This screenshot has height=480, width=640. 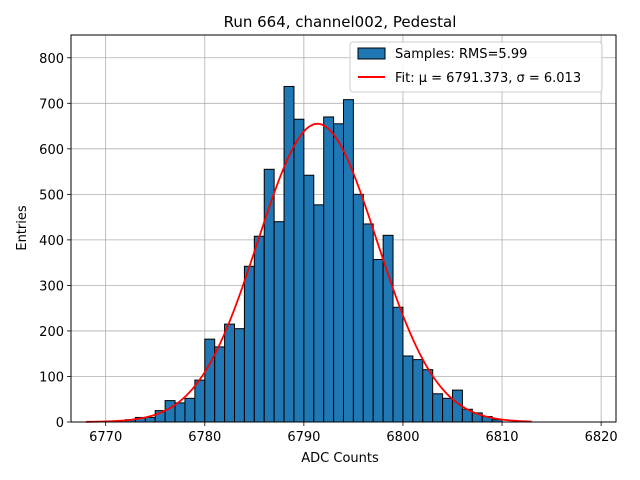 I want to click on x-axis-label: ADC Counts, so click(x=340, y=458).